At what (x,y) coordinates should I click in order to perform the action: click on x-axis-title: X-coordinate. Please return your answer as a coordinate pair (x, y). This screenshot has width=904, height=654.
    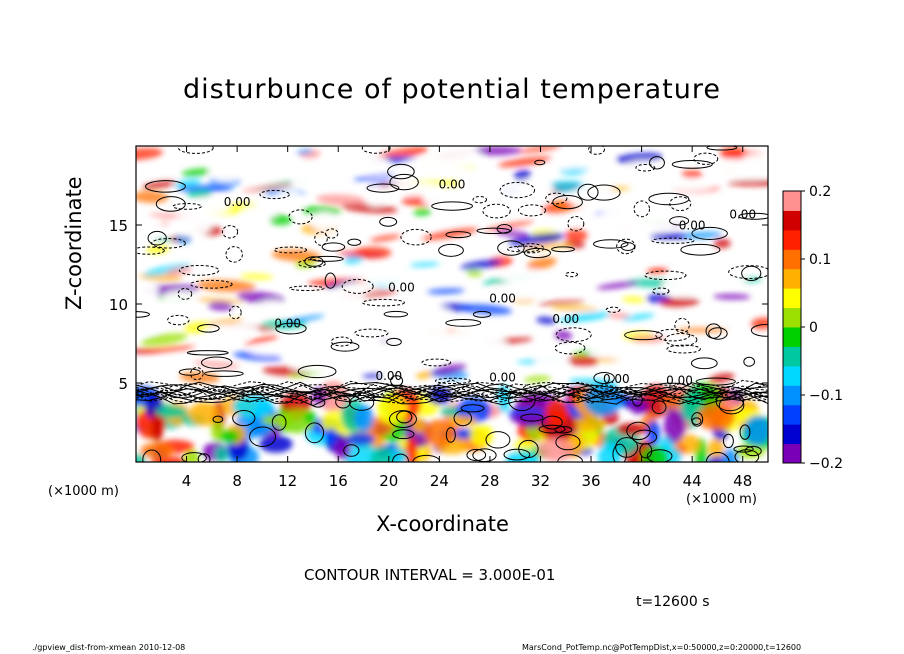
    Looking at the image, I should click on (442, 524).